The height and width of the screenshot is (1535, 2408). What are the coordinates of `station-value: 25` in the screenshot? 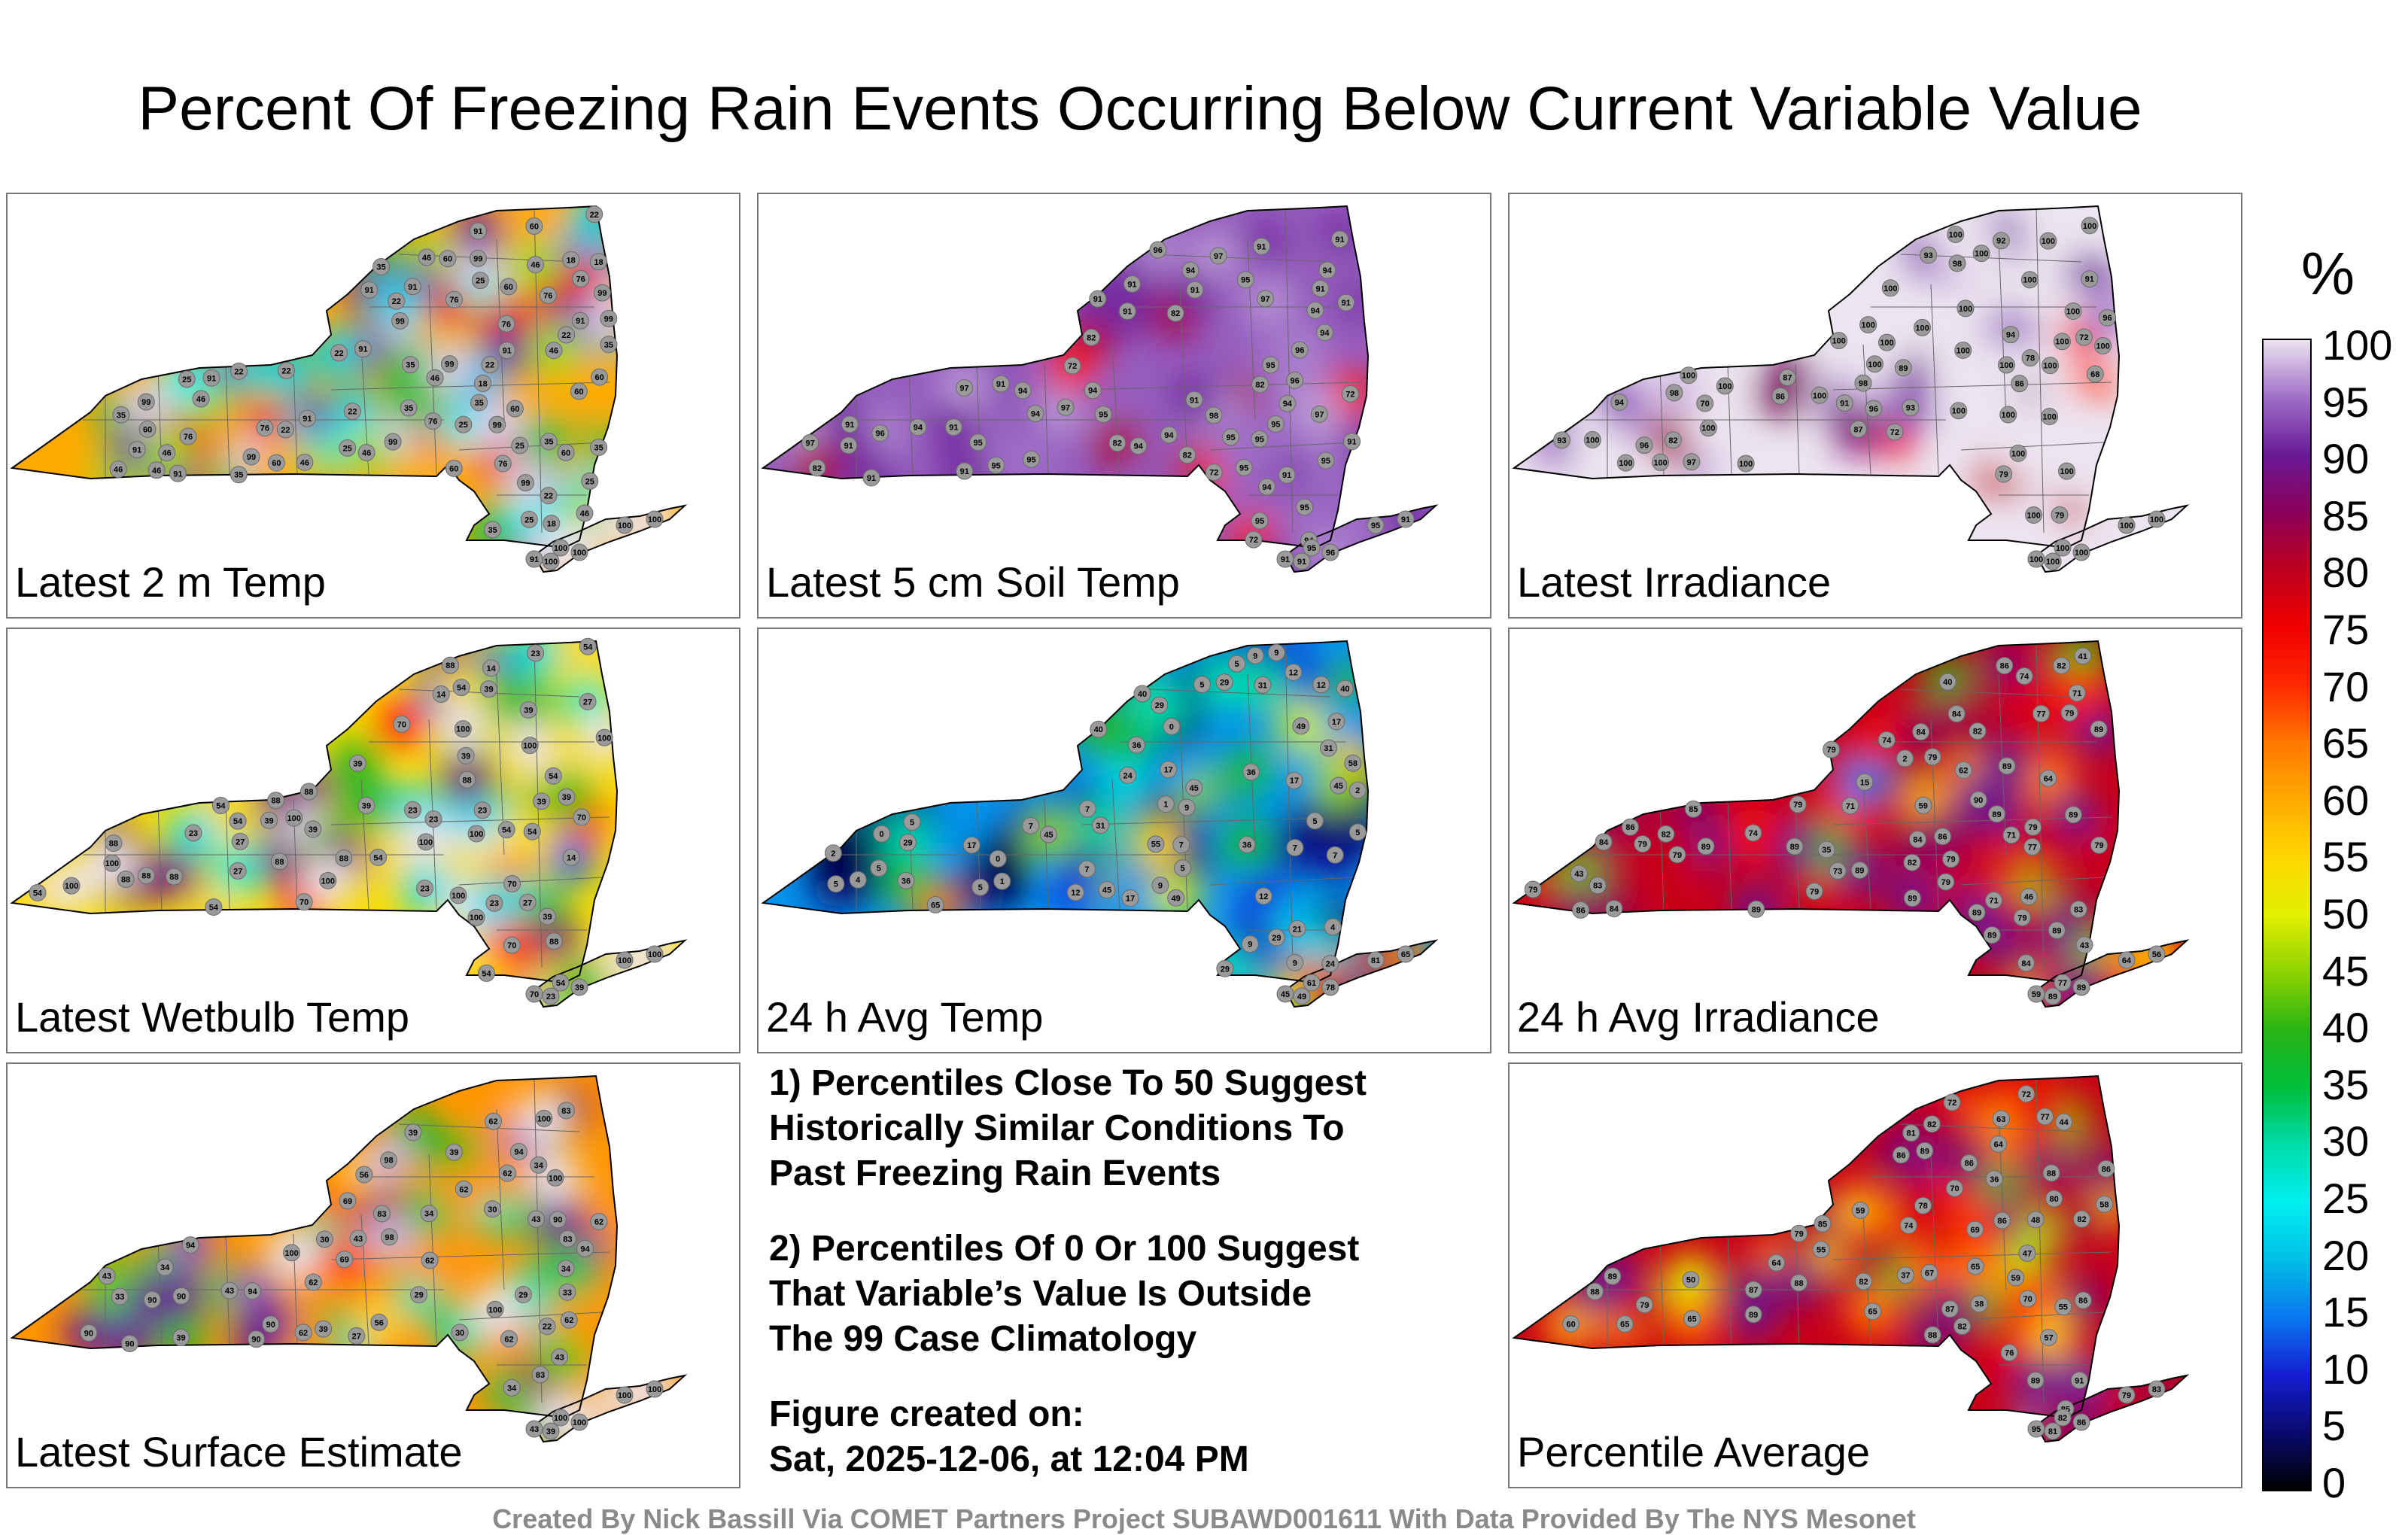 It's located at (347, 448).